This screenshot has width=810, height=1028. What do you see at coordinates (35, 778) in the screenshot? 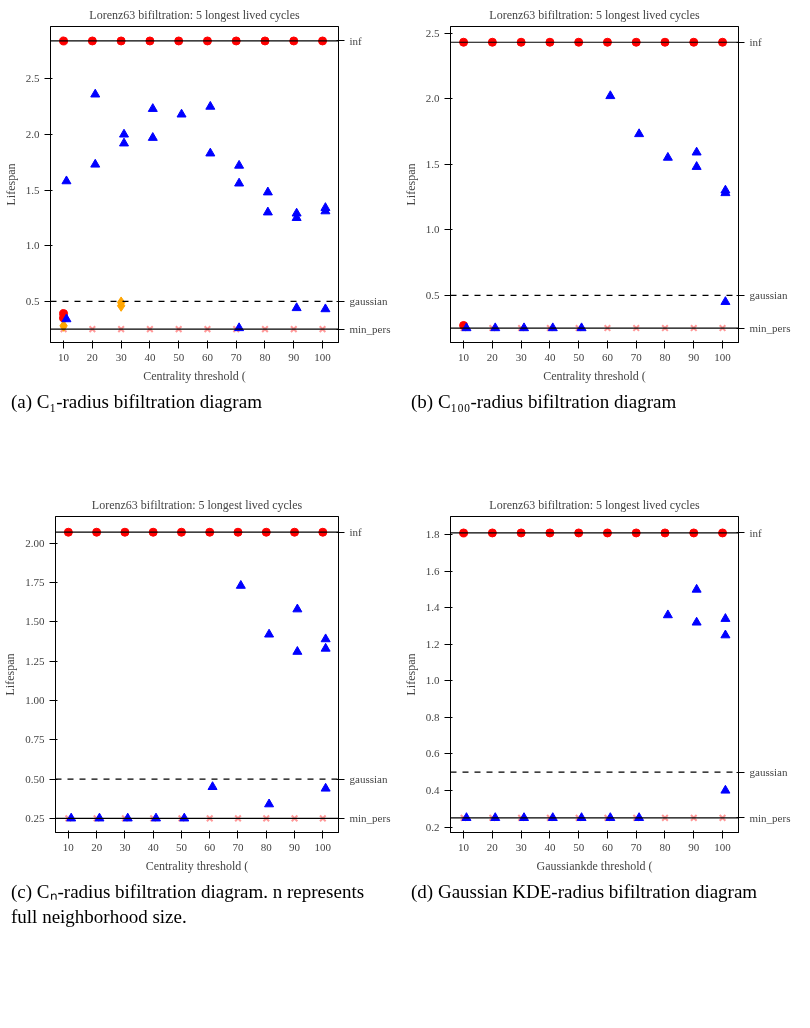
I see `y-tick-label: 0.50` at bounding box center [35, 778].